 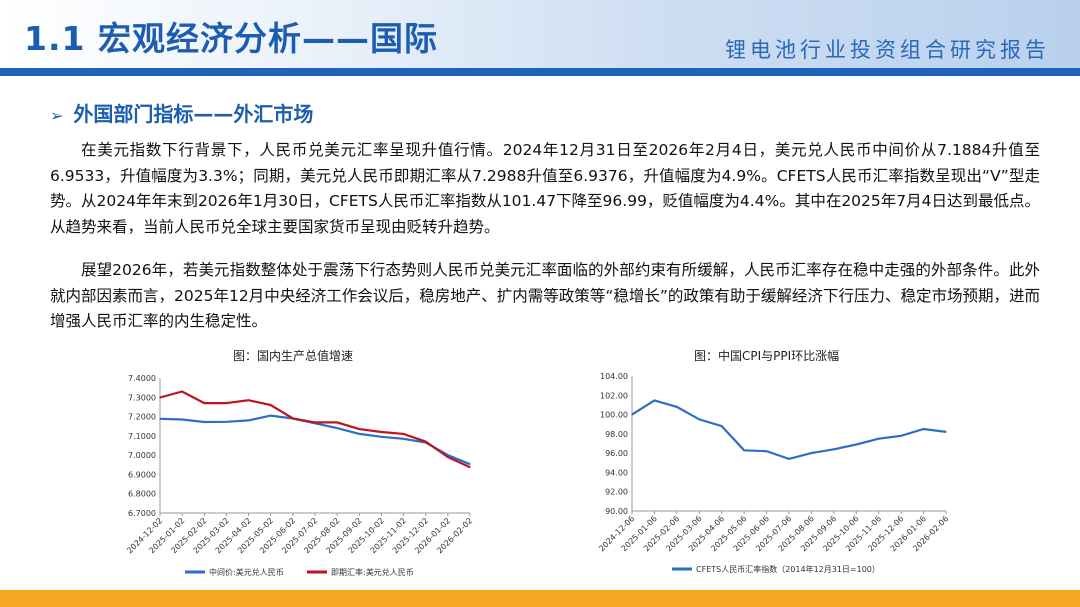 What do you see at coordinates (231, 38) in the screenshot?
I see `page-title: 1.1 宏观经济分析——国际` at bounding box center [231, 38].